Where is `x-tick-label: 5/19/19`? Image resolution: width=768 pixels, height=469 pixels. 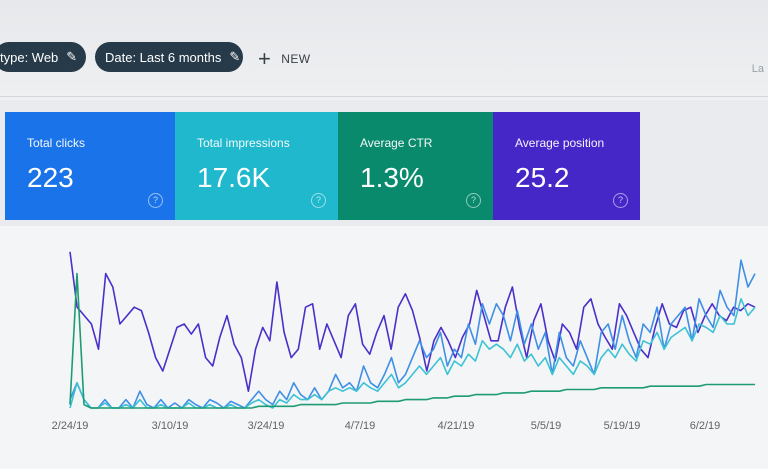 x-tick-label: 5/19/19 is located at coordinates (622, 426).